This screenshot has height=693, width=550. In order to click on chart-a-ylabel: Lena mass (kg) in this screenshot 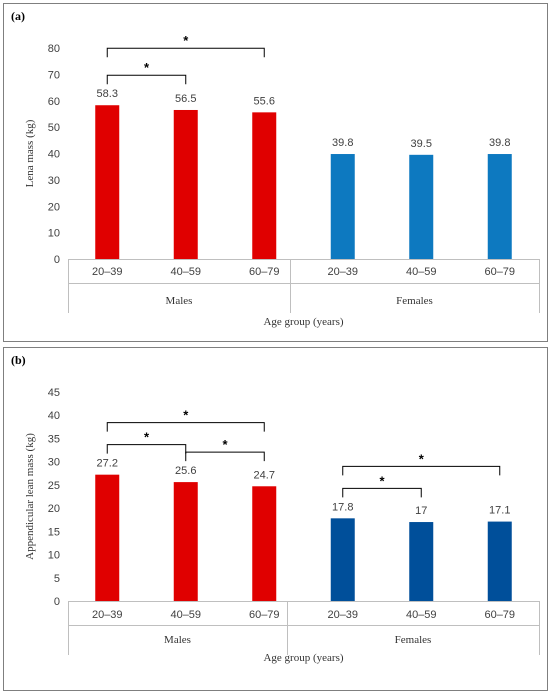, I will do `click(30, 153)`.